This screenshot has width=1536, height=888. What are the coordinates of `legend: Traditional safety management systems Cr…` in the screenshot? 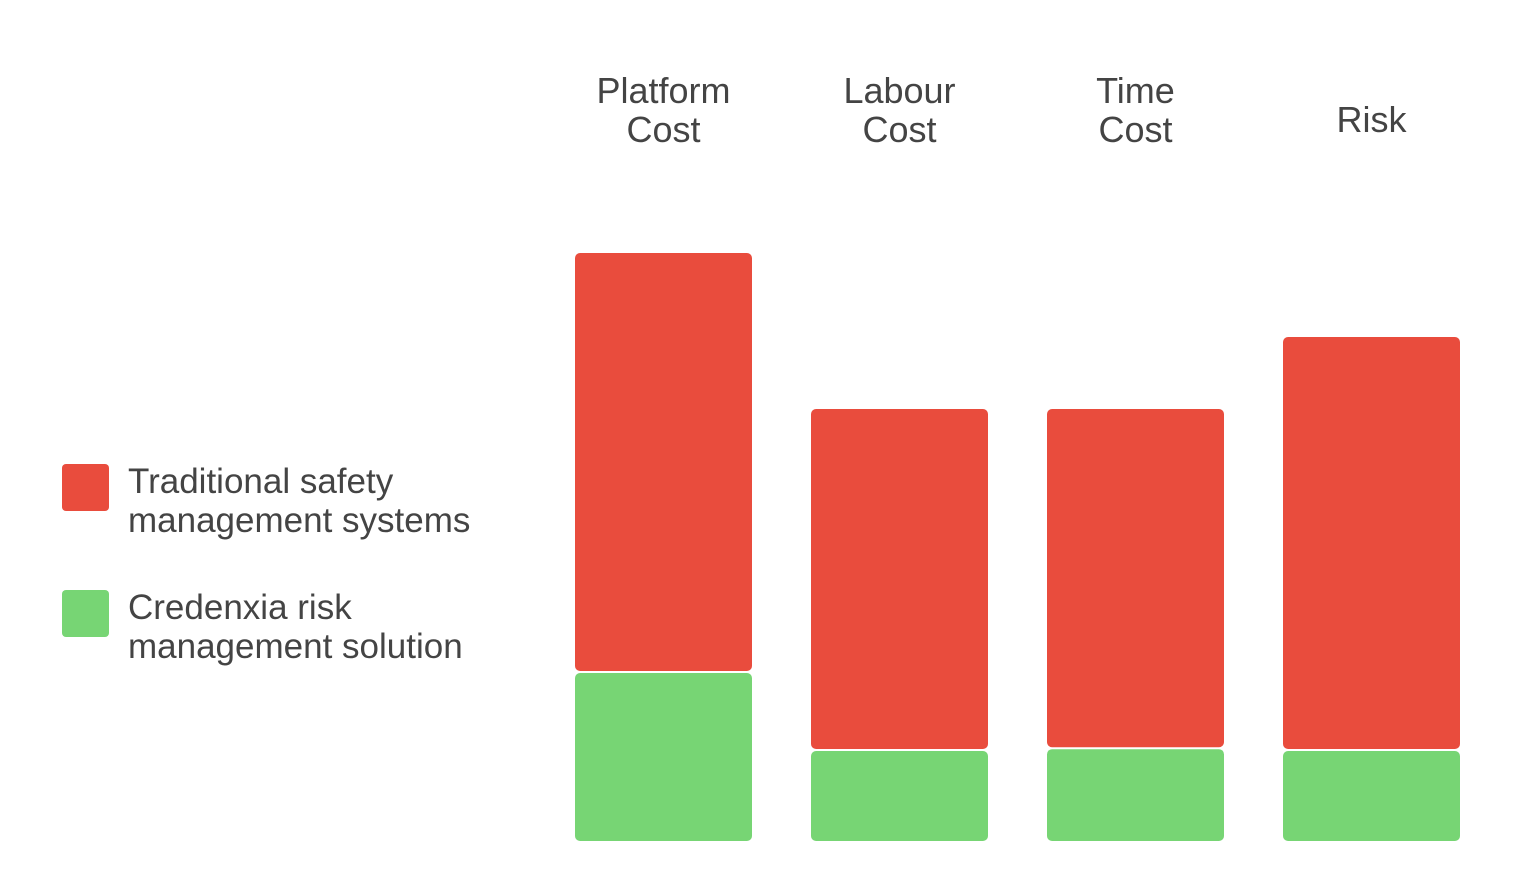 It's located at (297, 588).